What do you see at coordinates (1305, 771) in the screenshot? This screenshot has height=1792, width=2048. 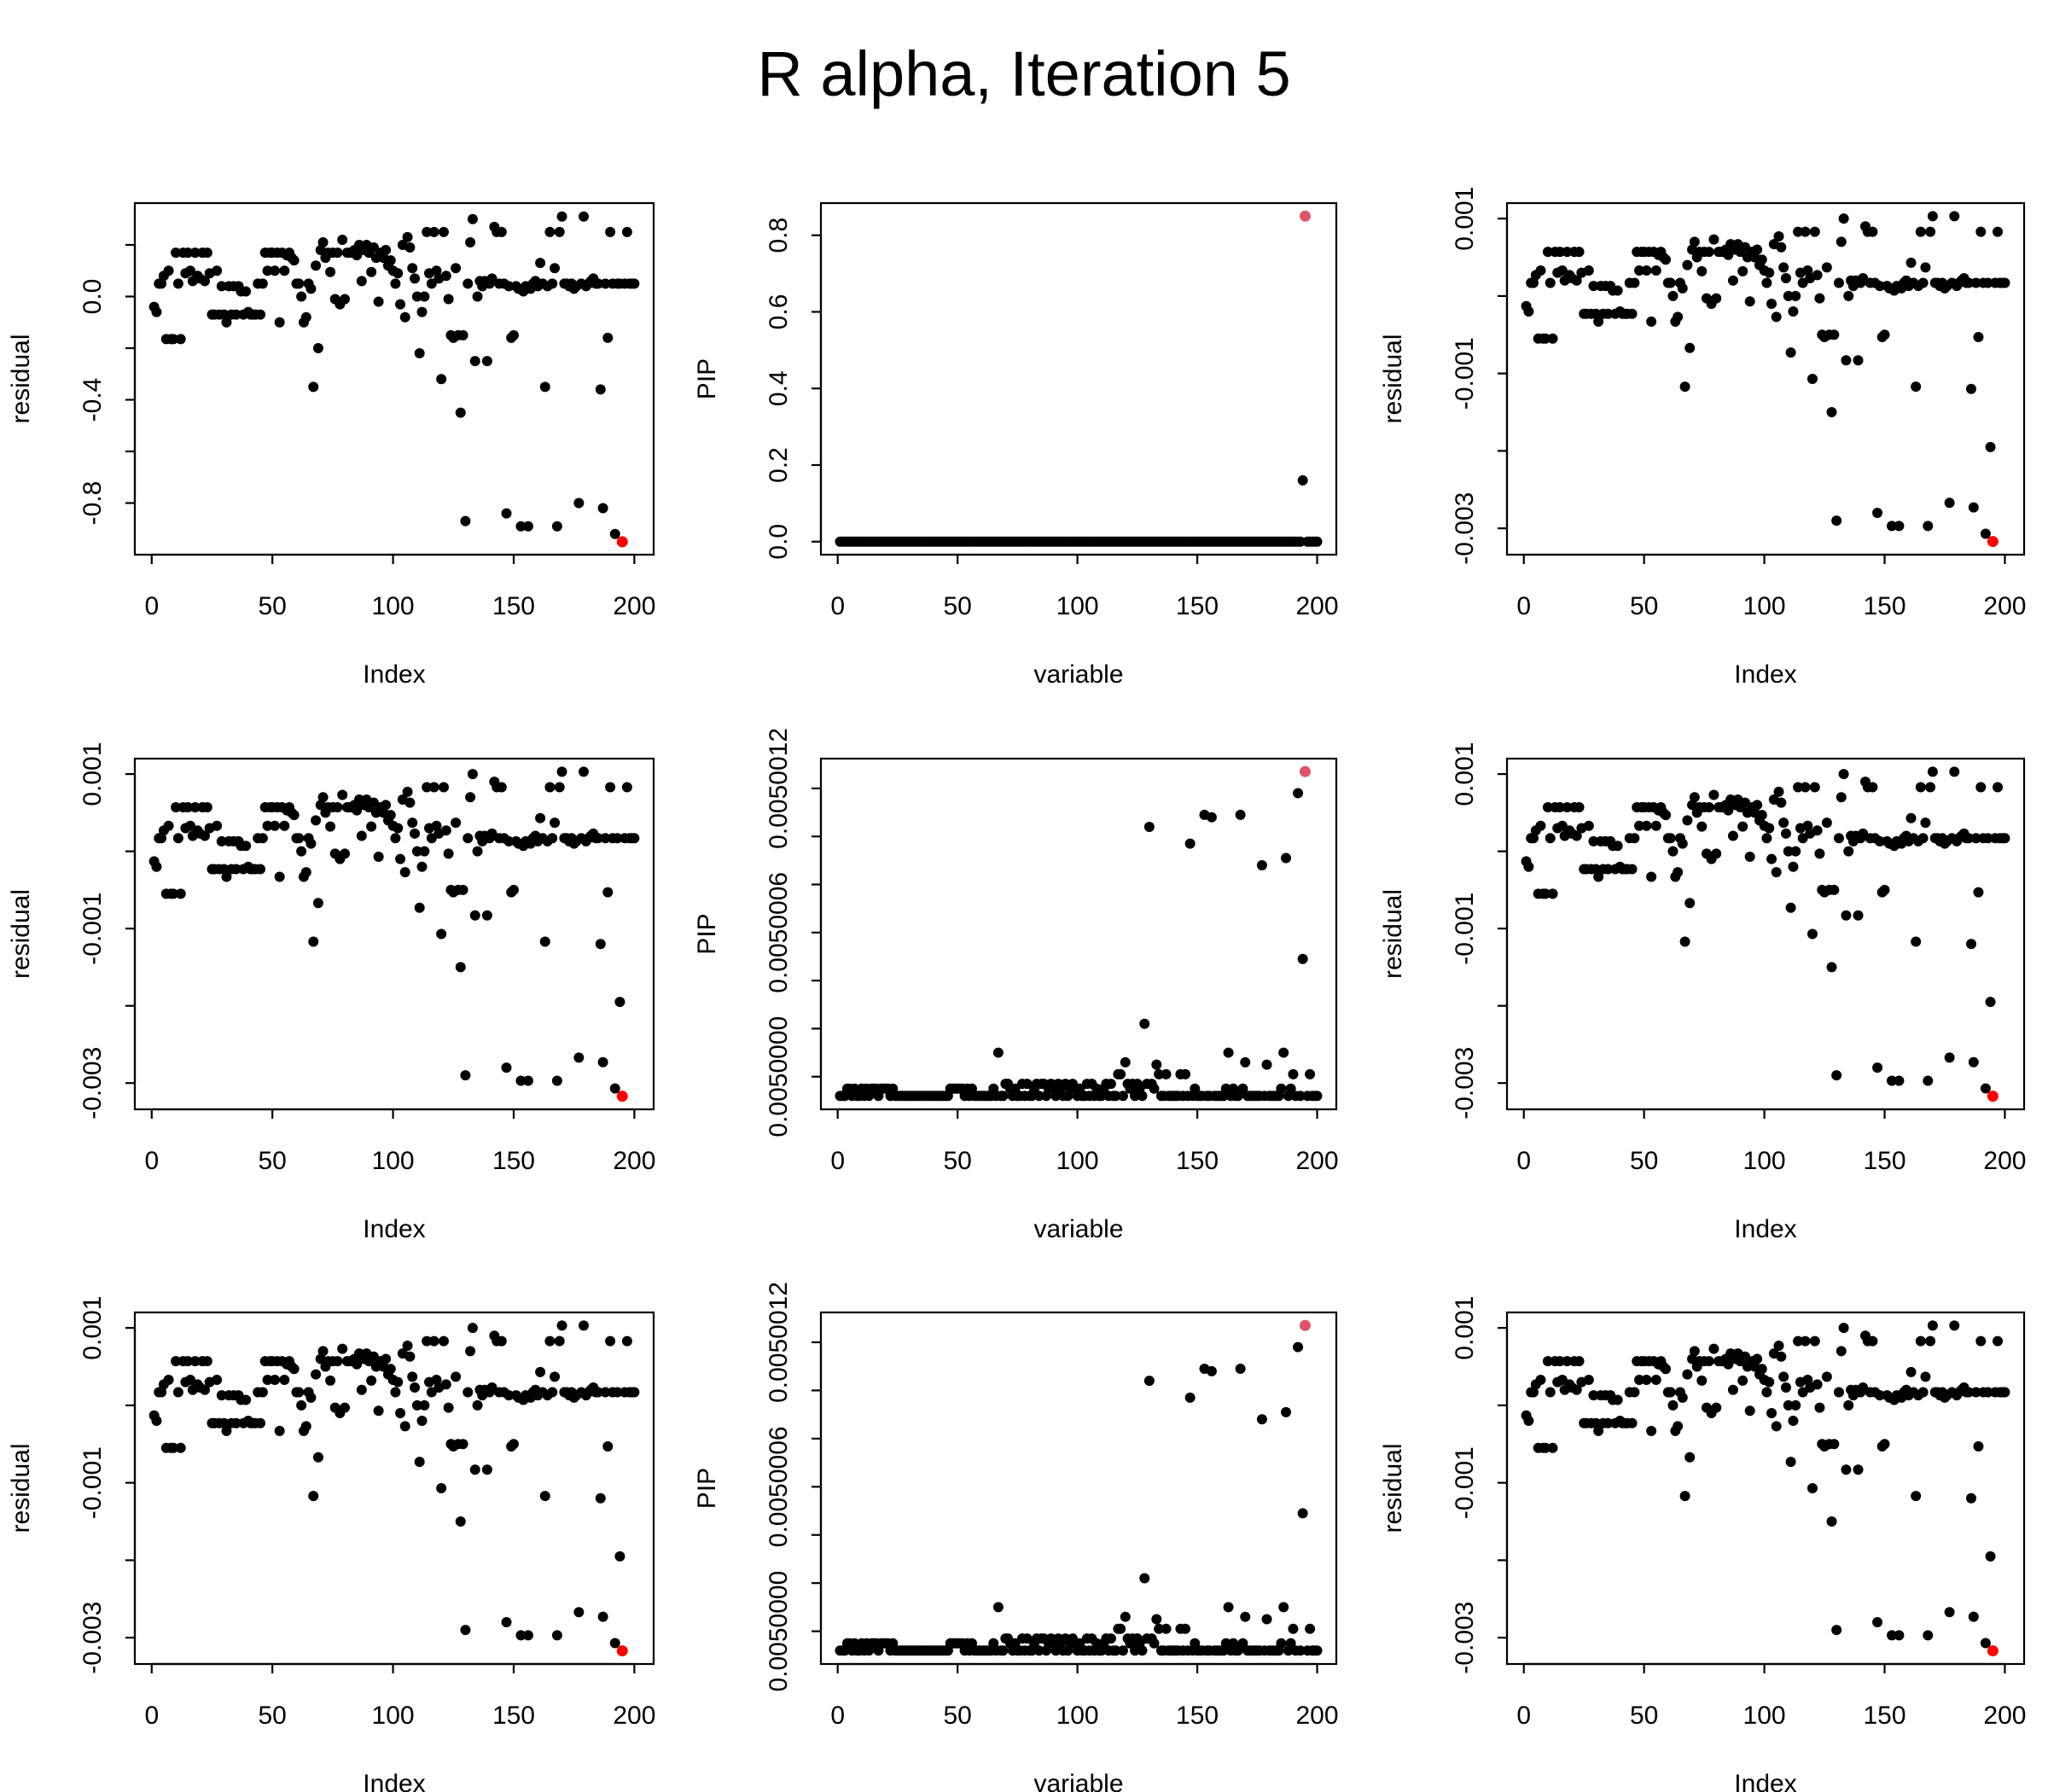 I see `highlight-point` at bounding box center [1305, 771].